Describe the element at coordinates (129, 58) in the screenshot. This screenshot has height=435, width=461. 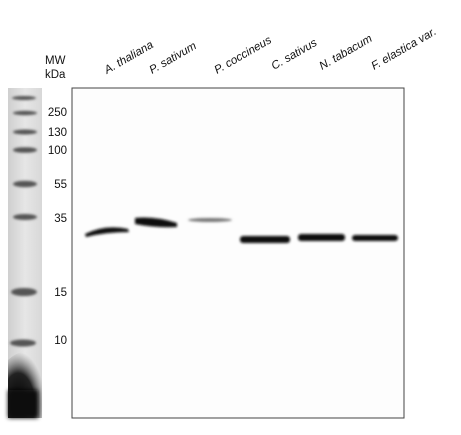
I see `lane-label: A. thaliana` at that location.